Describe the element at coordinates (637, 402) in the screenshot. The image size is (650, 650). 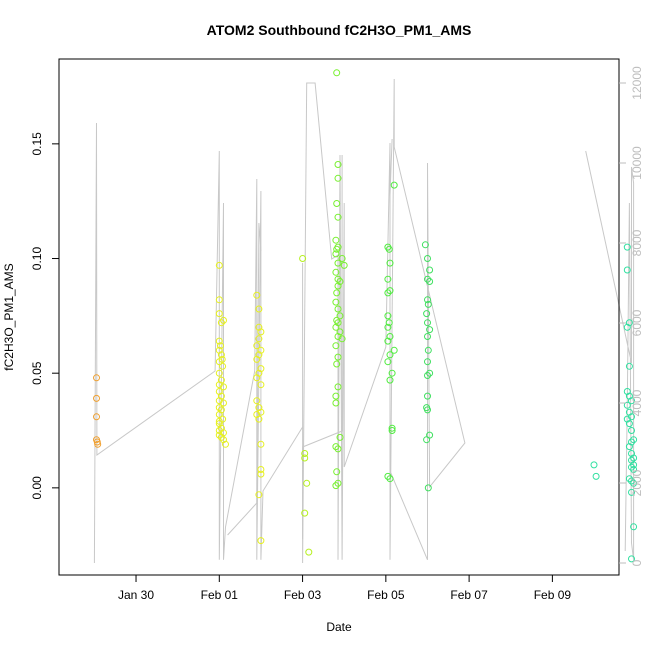
I see `y2-tick-label: 4000` at that location.